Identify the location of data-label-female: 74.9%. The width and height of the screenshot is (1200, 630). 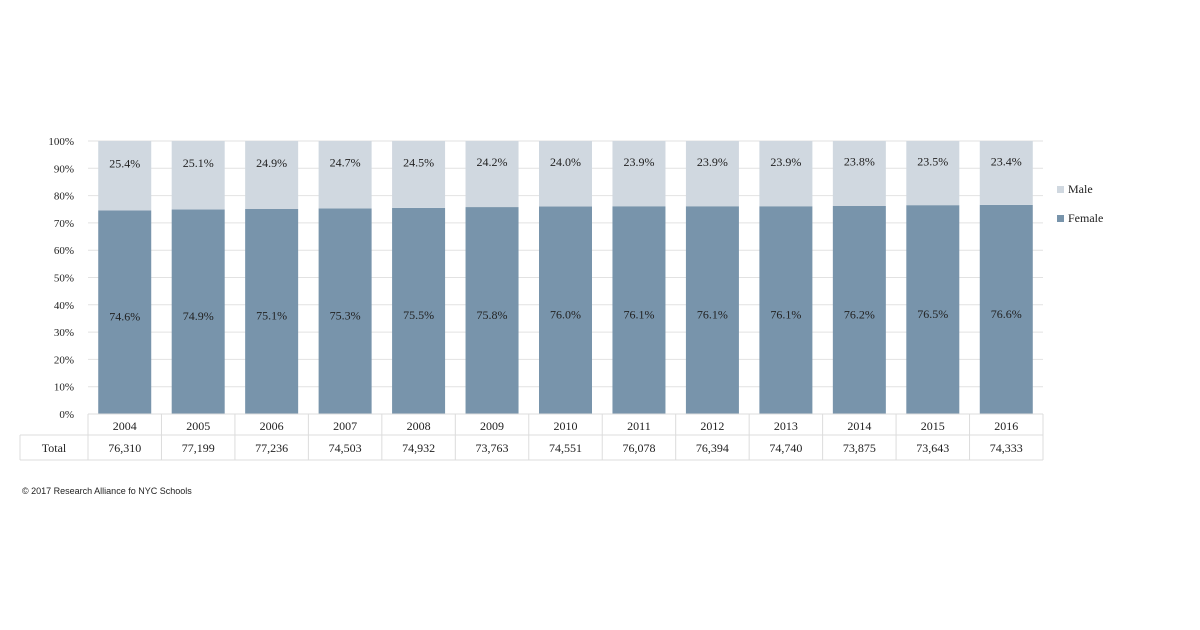
(198, 316).